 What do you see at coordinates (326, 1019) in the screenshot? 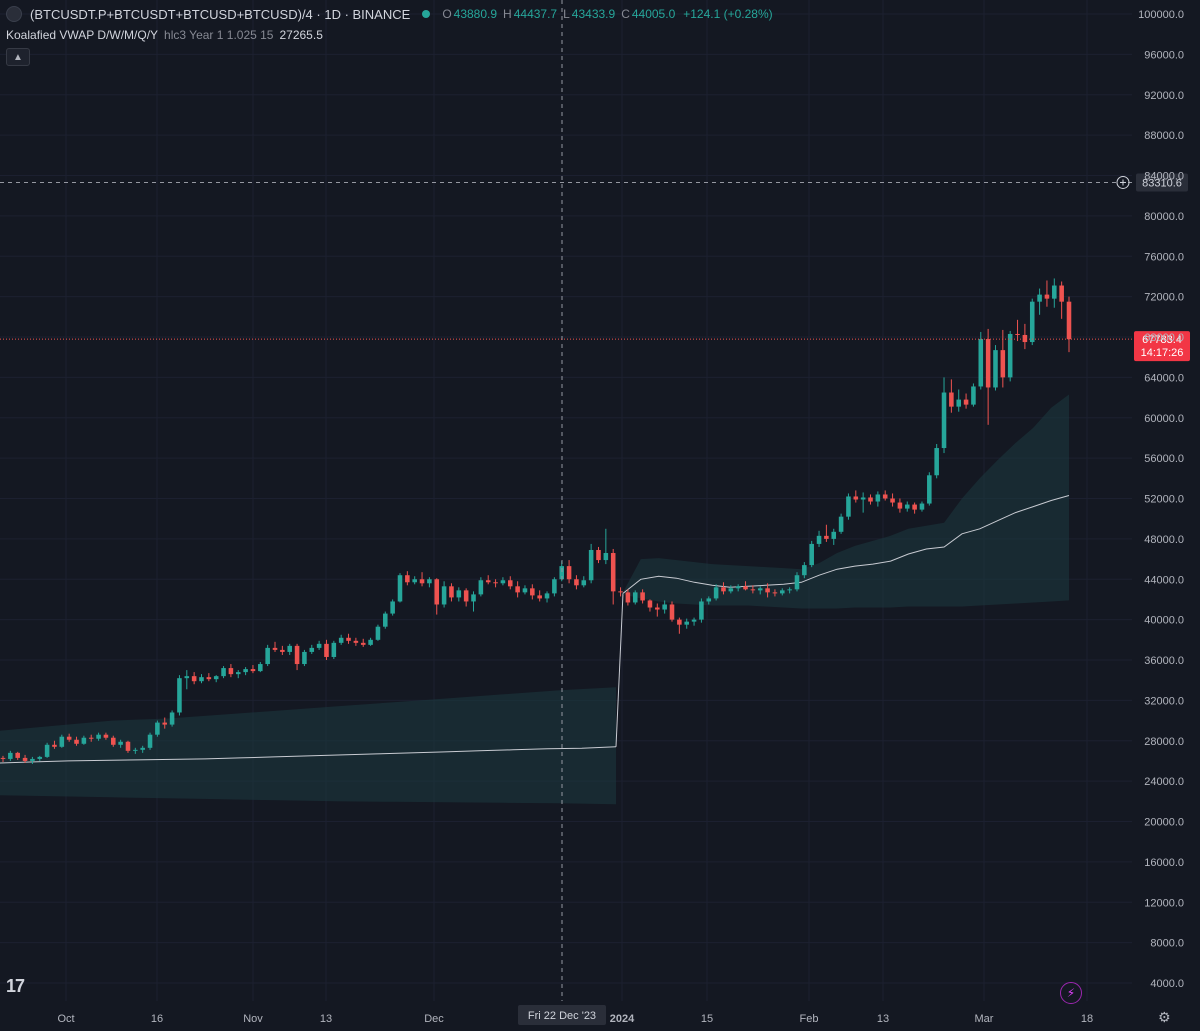
I see `x-tick-label: 13` at bounding box center [326, 1019].